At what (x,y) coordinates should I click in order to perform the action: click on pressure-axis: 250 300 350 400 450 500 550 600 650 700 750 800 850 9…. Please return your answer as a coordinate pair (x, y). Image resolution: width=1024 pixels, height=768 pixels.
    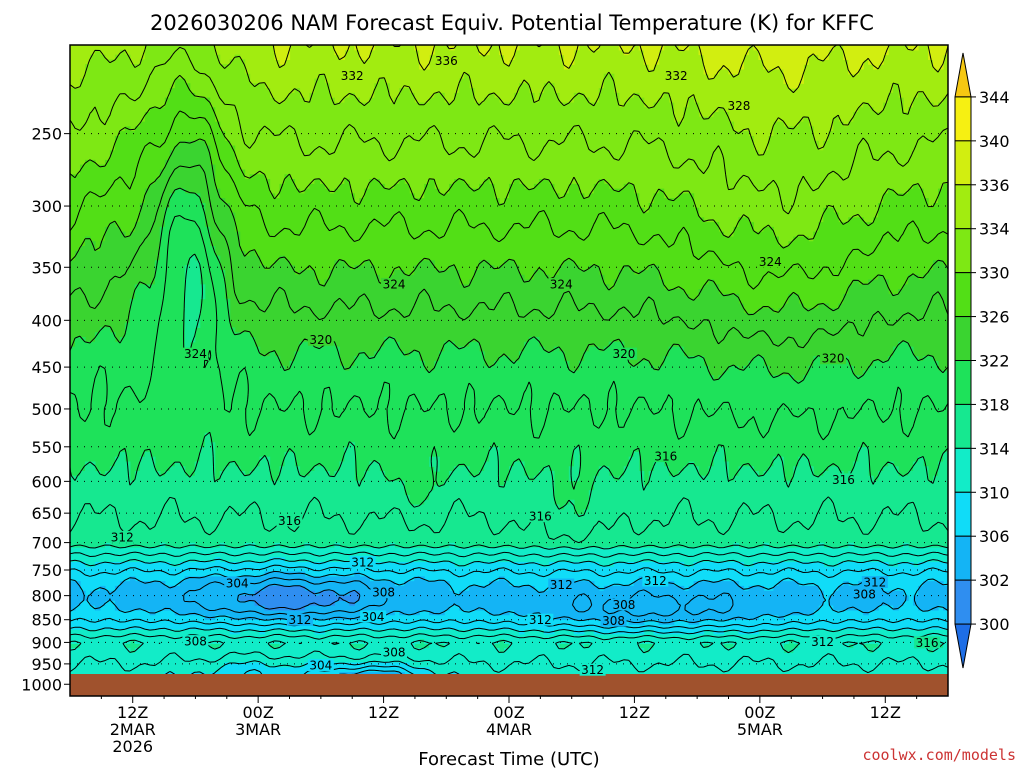
    Looking at the image, I should click on (45, 409).